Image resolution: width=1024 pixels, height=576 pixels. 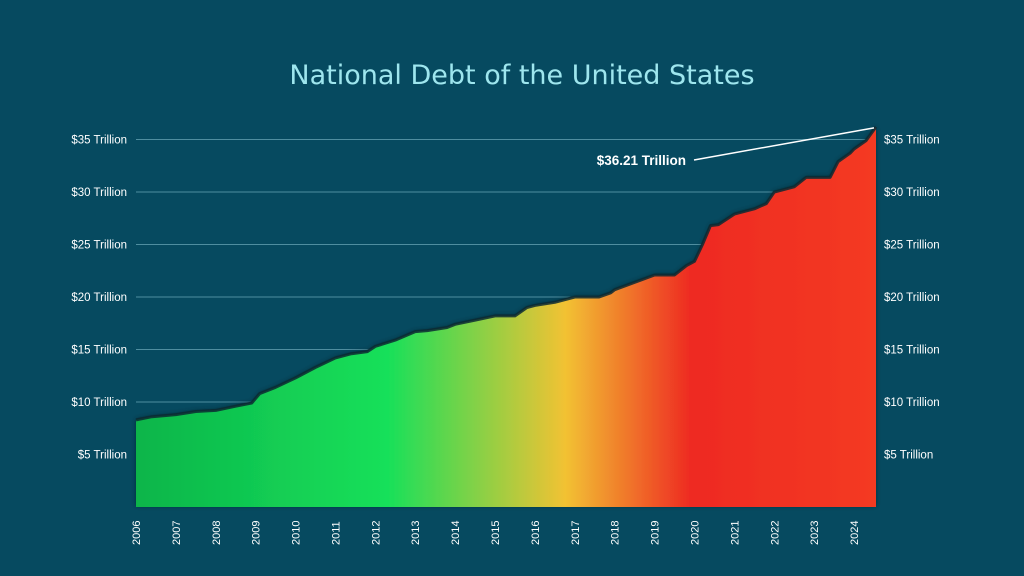 I want to click on y-tick-label-left: $20 Trillion, so click(x=99, y=298).